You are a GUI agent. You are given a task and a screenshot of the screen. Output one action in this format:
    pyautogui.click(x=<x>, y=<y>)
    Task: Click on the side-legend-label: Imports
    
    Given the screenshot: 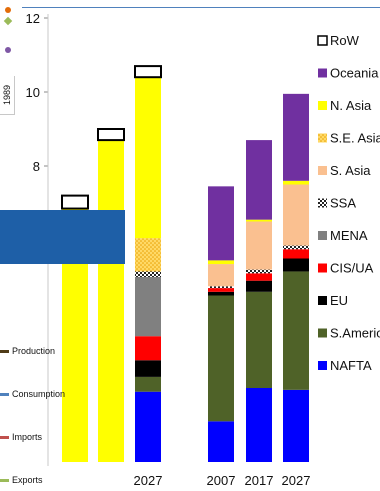 What is the action you would take?
    pyautogui.click(x=27, y=437)
    